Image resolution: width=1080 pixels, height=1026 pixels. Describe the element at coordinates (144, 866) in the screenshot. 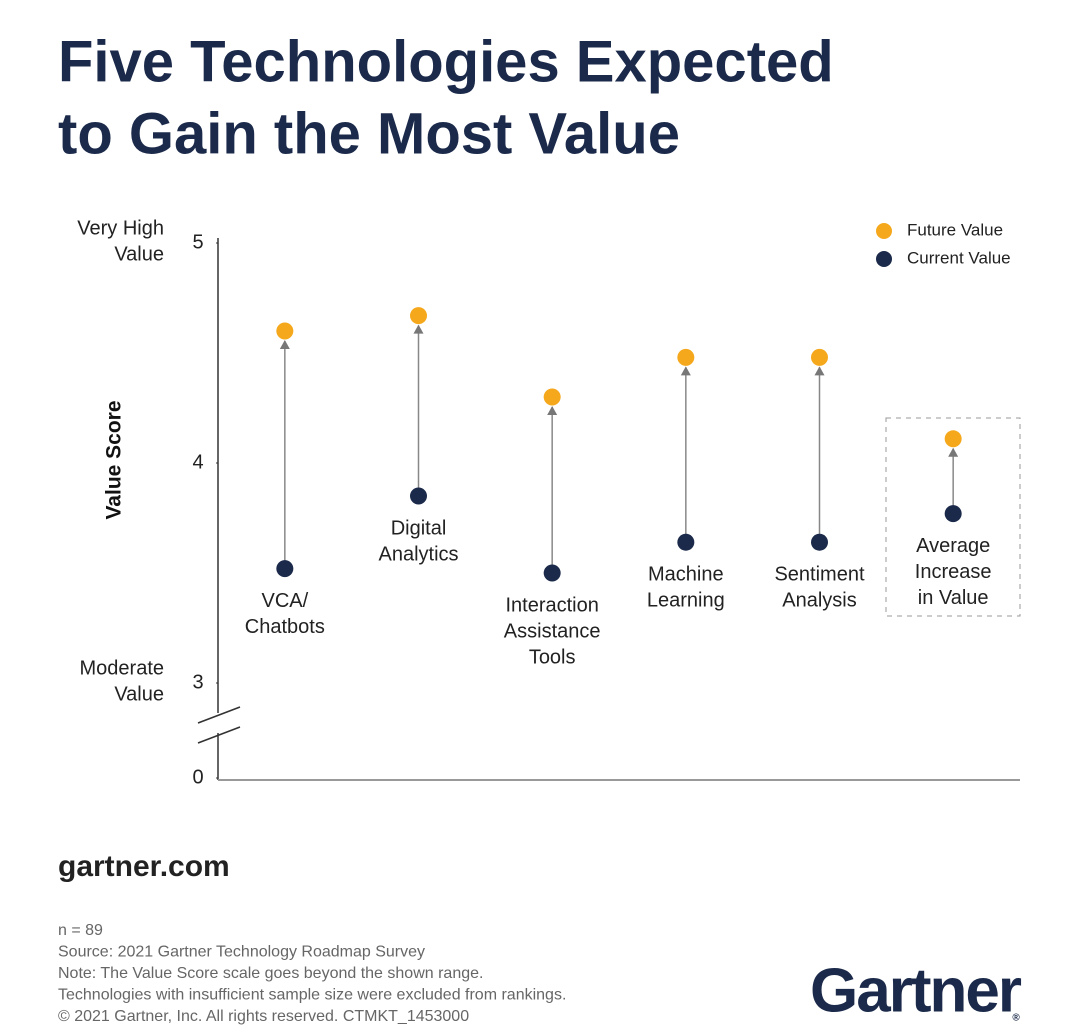

I see `site: gartner.com` at that location.